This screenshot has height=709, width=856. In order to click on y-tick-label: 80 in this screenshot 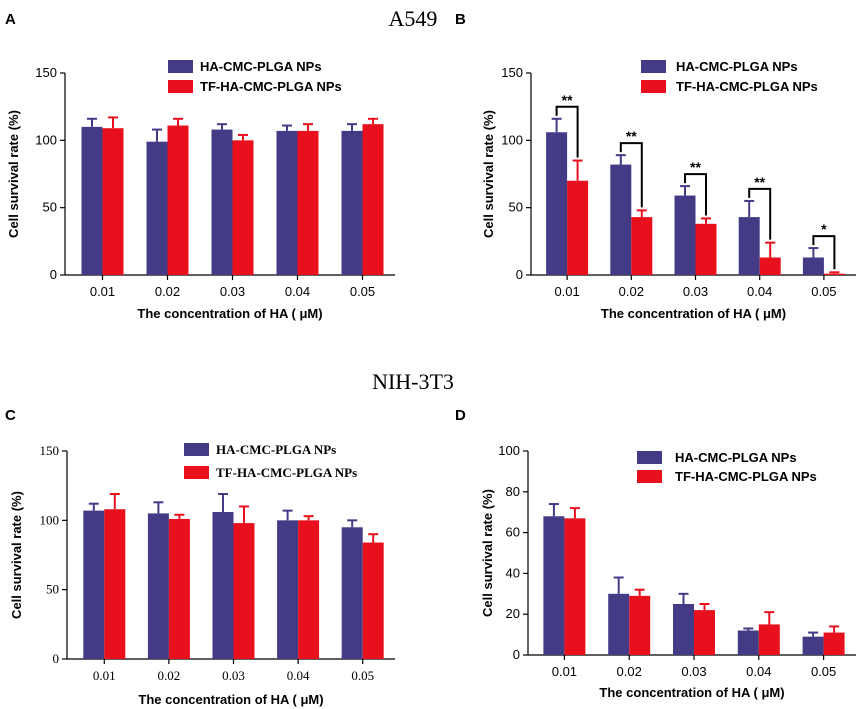, I will do `click(513, 491)`.